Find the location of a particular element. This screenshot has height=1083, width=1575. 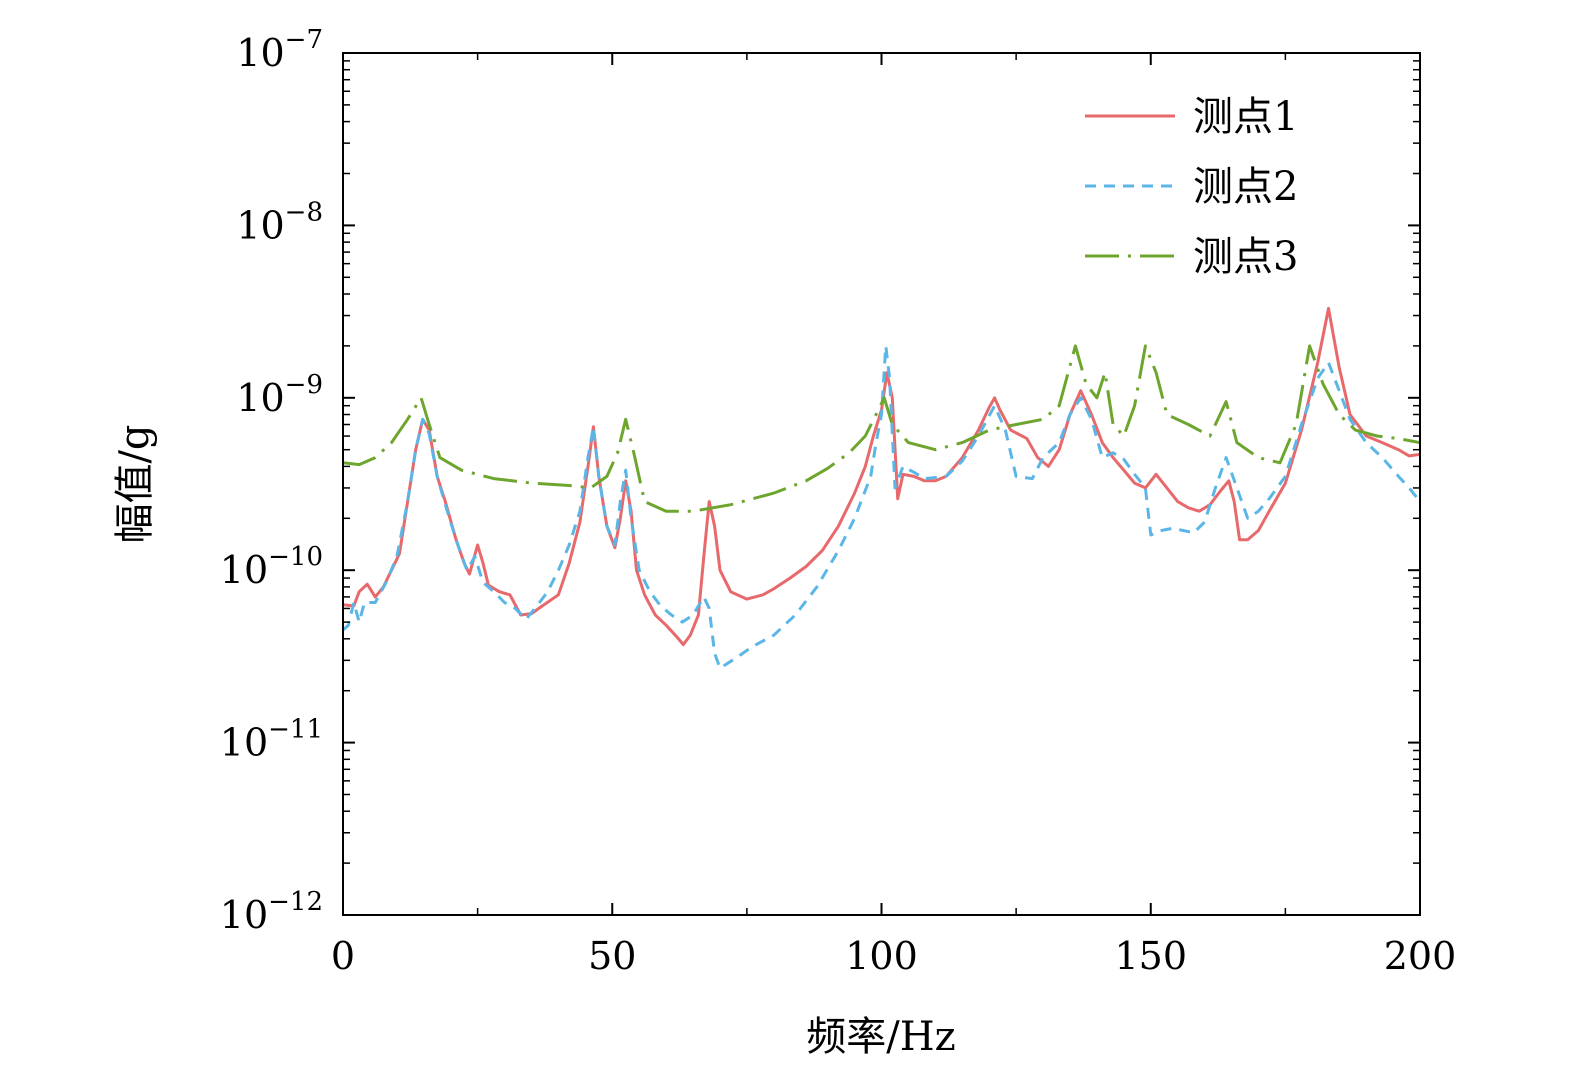

x-tick-label: 0 is located at coordinates (343, 956).